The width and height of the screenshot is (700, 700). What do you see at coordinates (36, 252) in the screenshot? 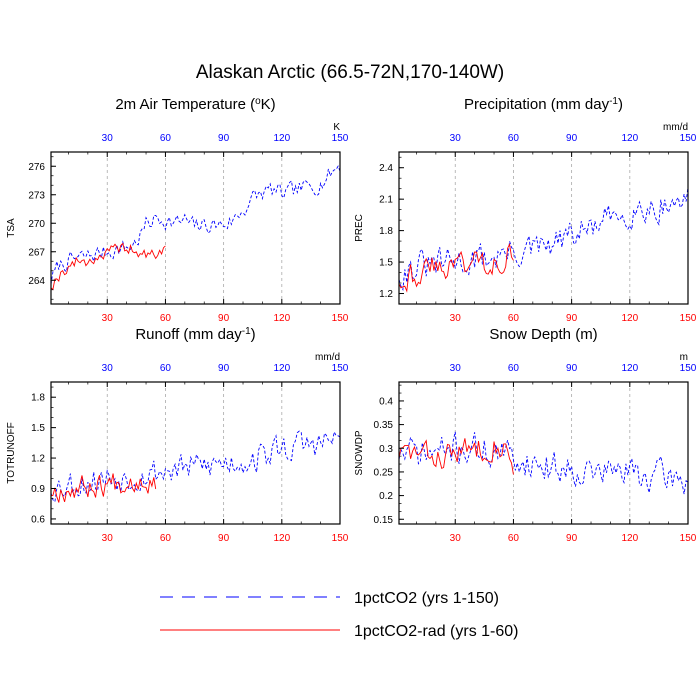
I see `y-tick-label: 267` at bounding box center [36, 252].